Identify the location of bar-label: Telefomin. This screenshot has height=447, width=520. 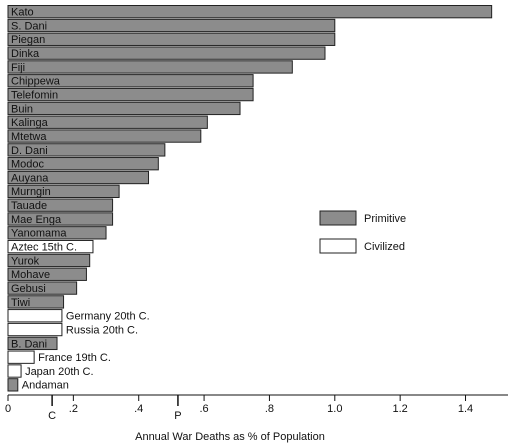
(34, 95).